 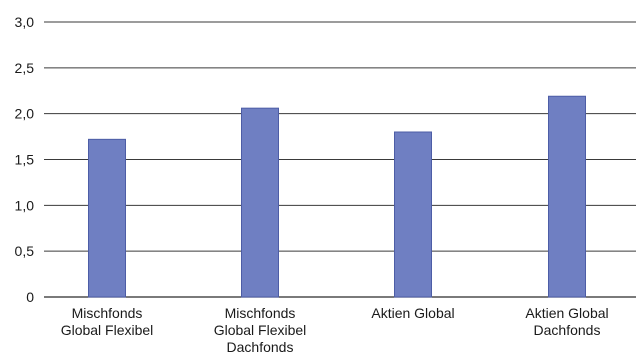 What do you see at coordinates (30, 297) in the screenshot?
I see `y-tick-label: 0` at bounding box center [30, 297].